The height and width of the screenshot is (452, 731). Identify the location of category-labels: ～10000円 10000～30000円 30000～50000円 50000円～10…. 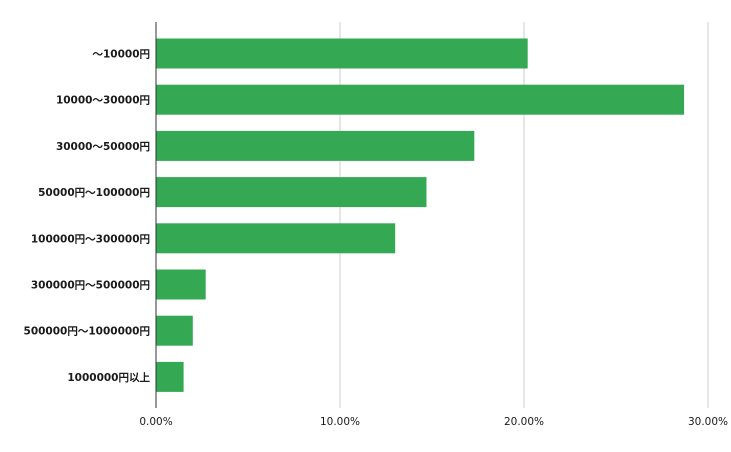
(87, 216).